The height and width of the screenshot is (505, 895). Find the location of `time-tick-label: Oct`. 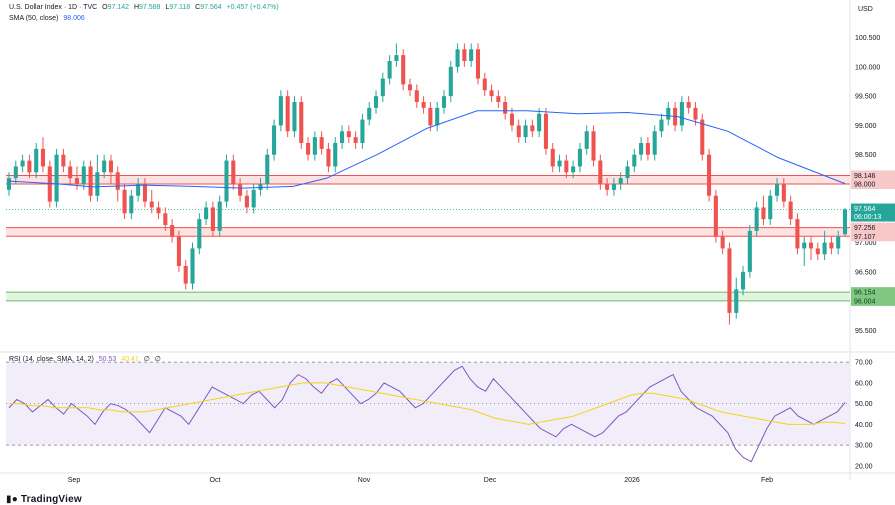

time-tick-label: Oct is located at coordinates (215, 480).